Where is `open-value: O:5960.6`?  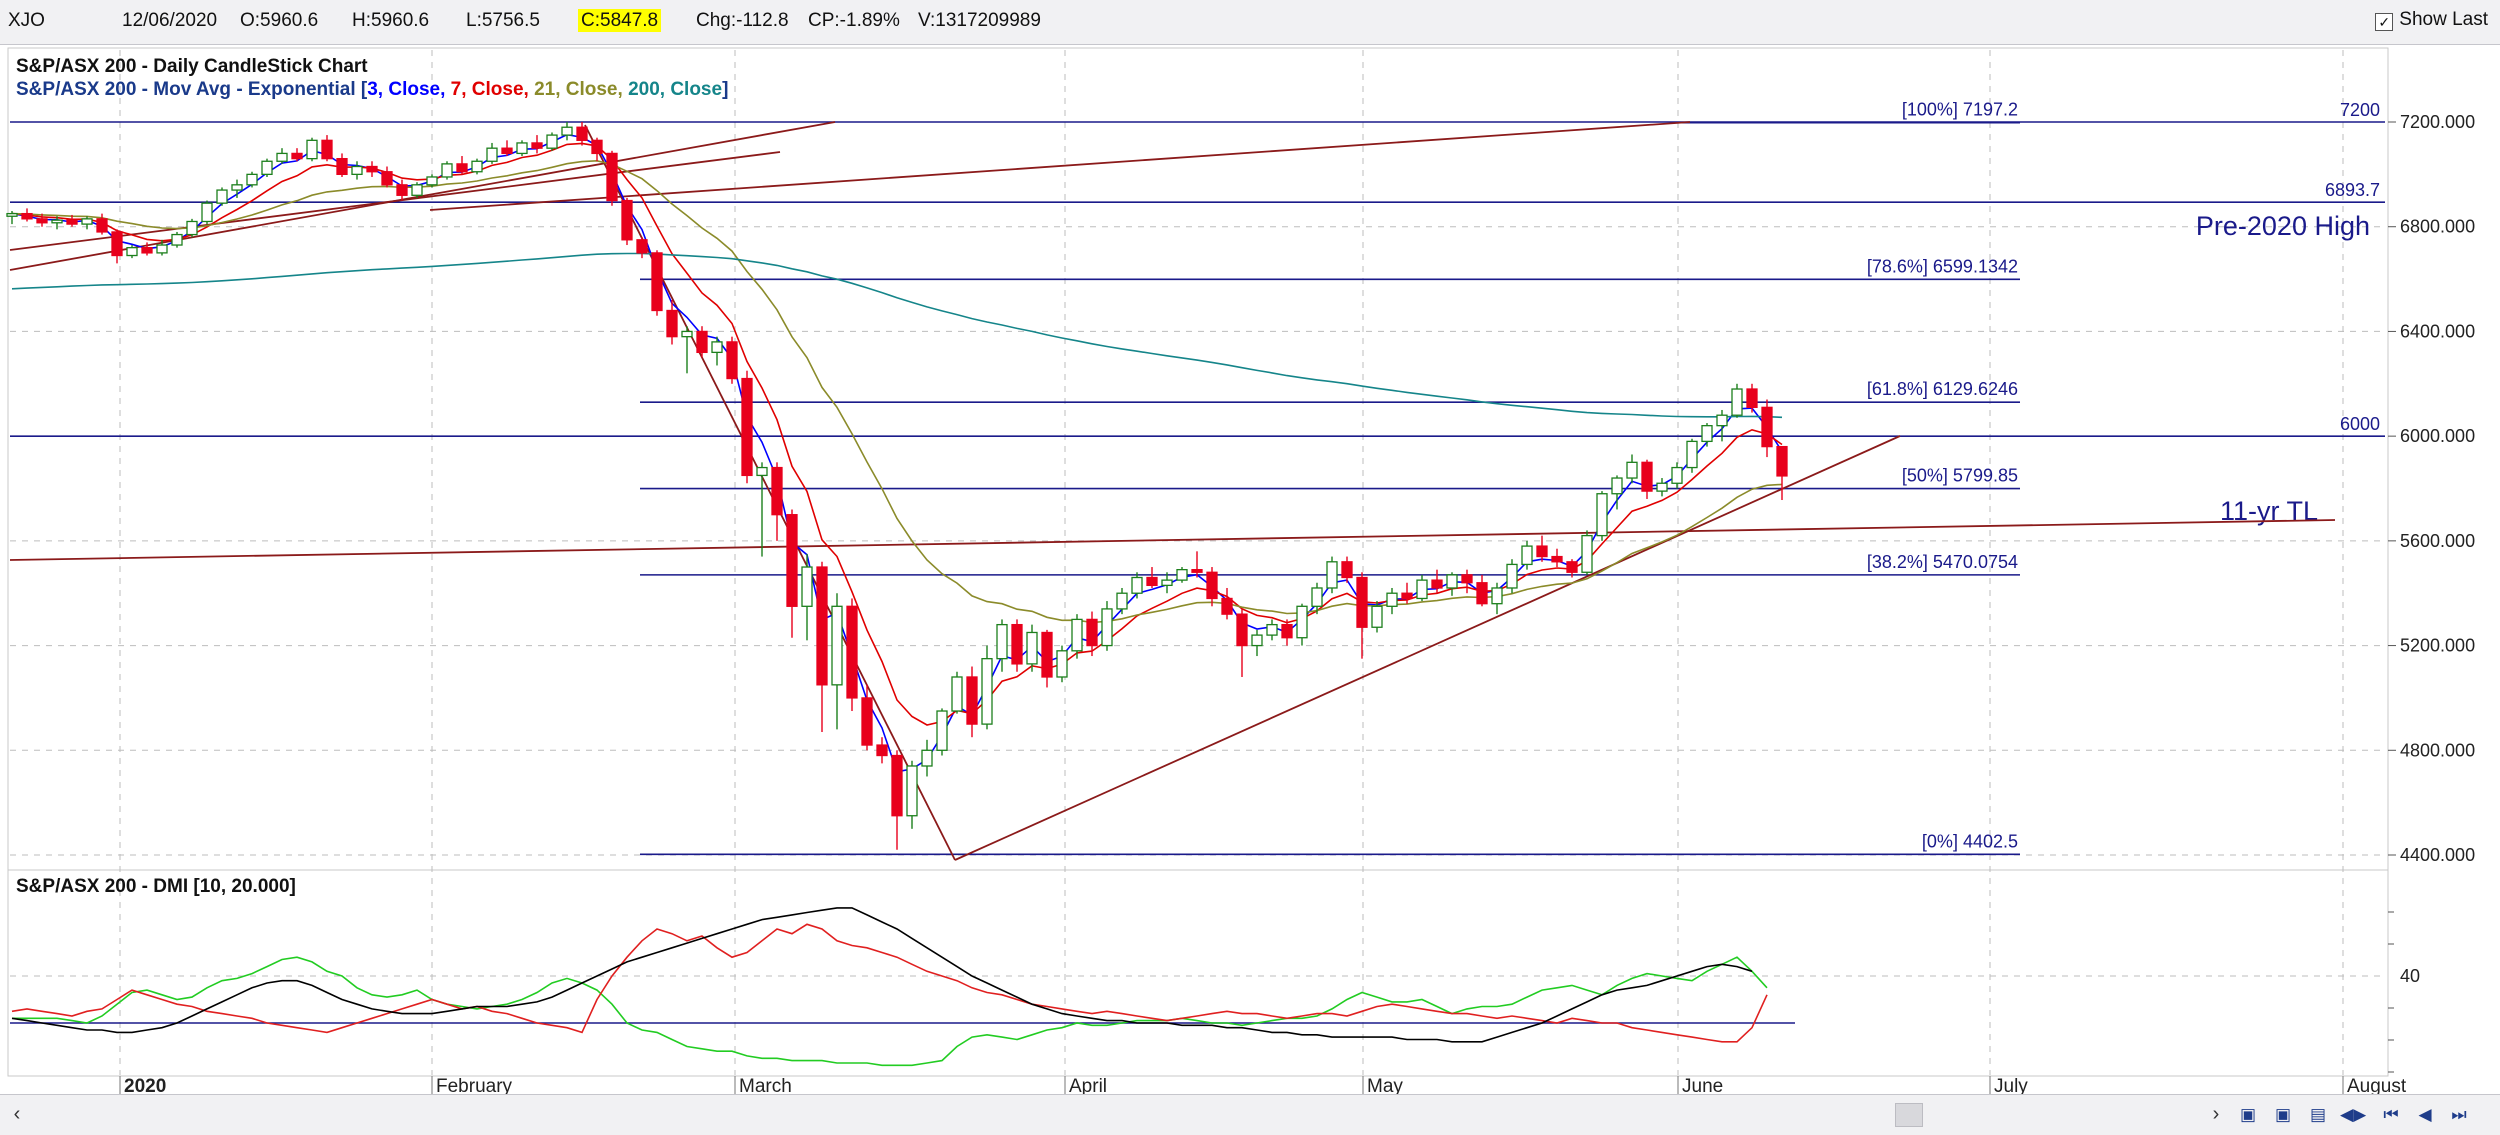
open-value: O:5960.6 is located at coordinates (279, 20).